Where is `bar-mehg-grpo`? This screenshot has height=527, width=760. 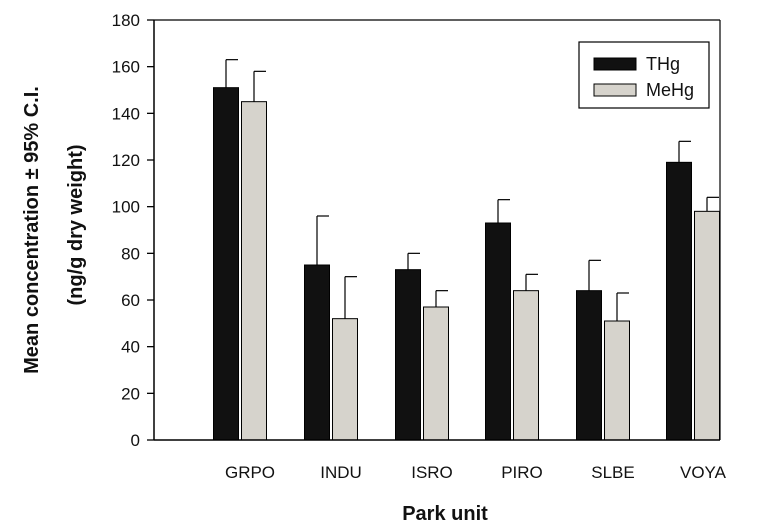 bar-mehg-grpo is located at coordinates (254, 271).